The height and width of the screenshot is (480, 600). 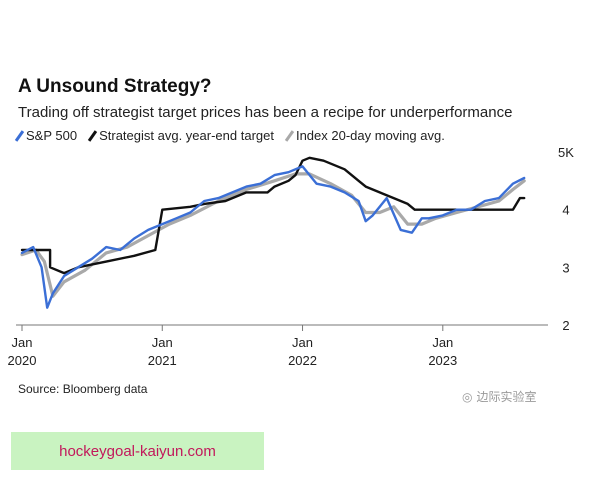 I want to click on watermark-text: 边际实验室, so click(x=506, y=397).